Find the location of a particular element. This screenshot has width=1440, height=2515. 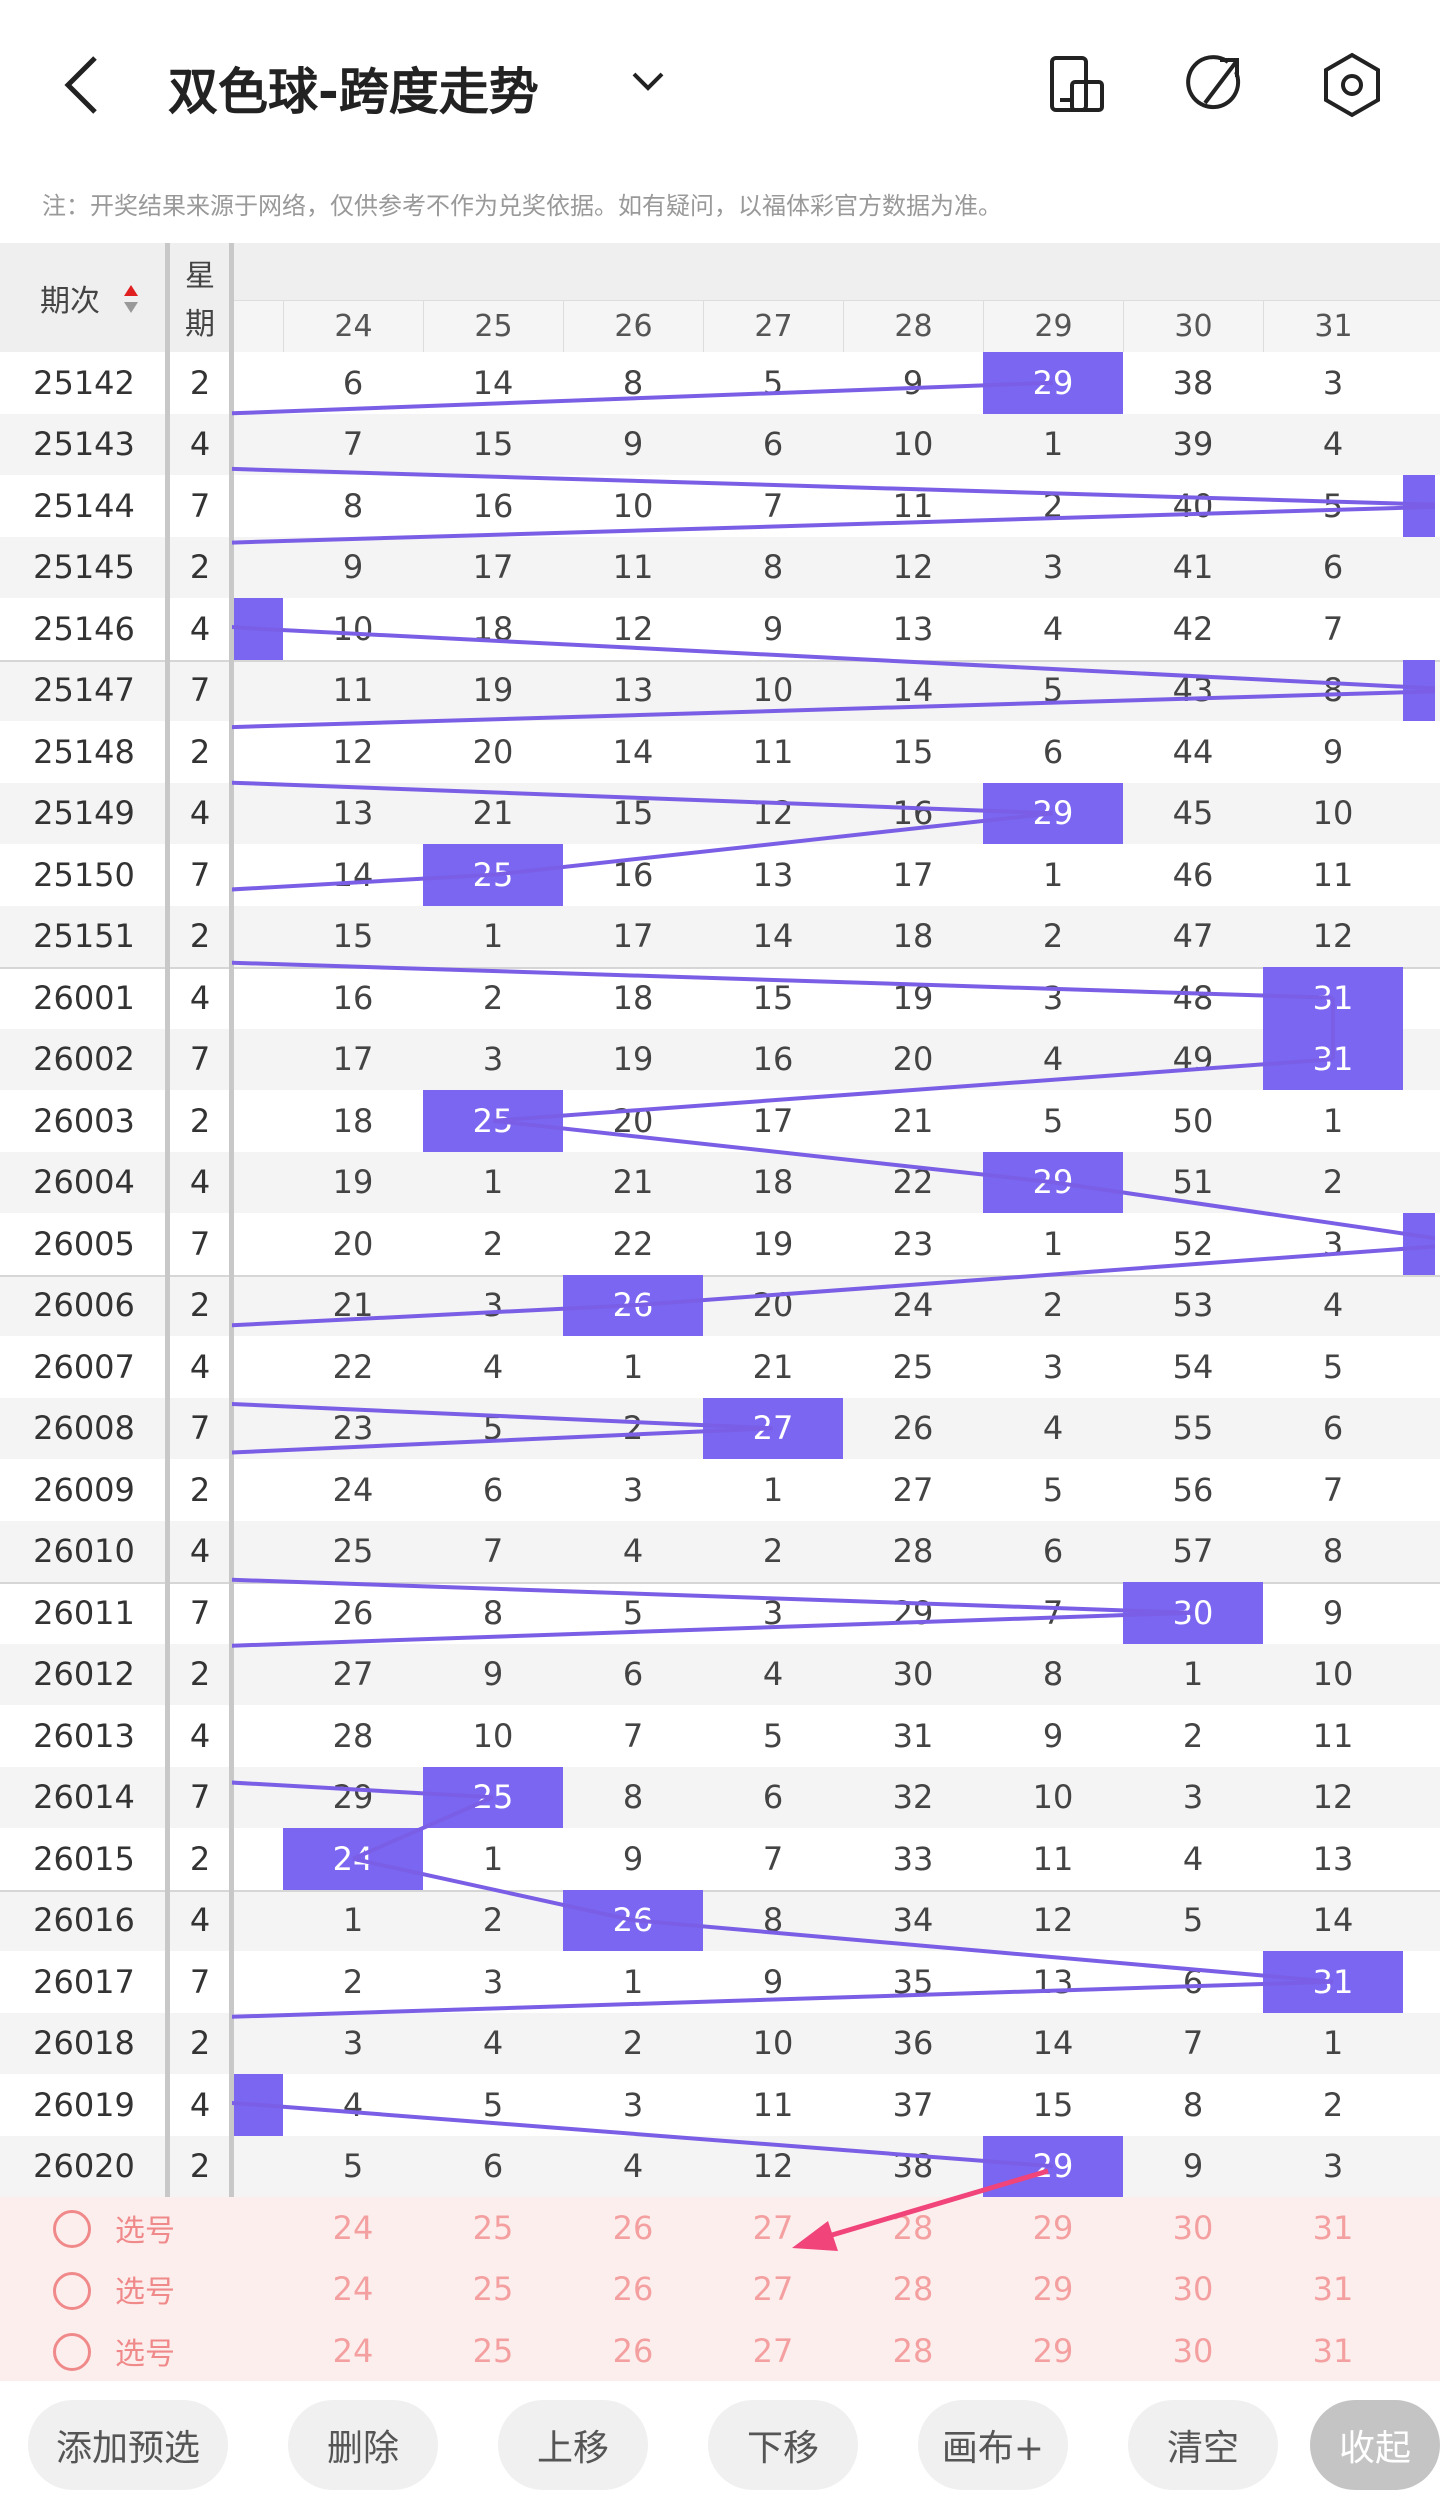

share-icon is located at coordinates (1213, 82).